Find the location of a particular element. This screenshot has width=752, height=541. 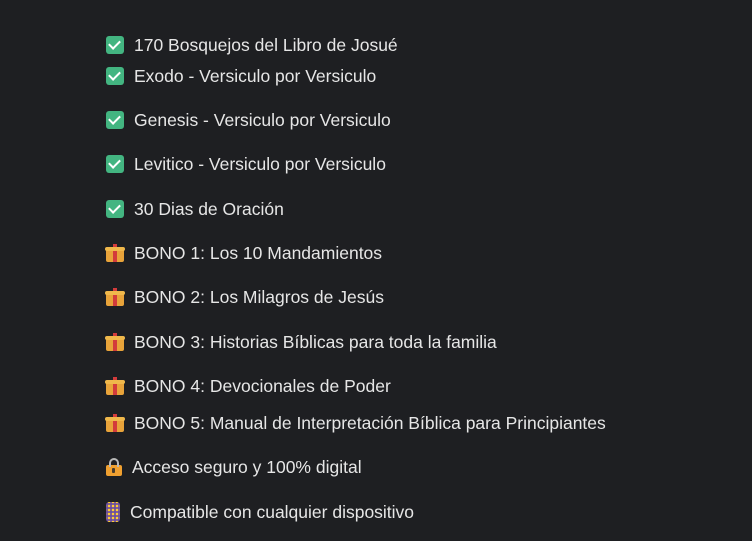

list-item: Exodo - Versiculo por Versiculo is located at coordinates (241, 76).